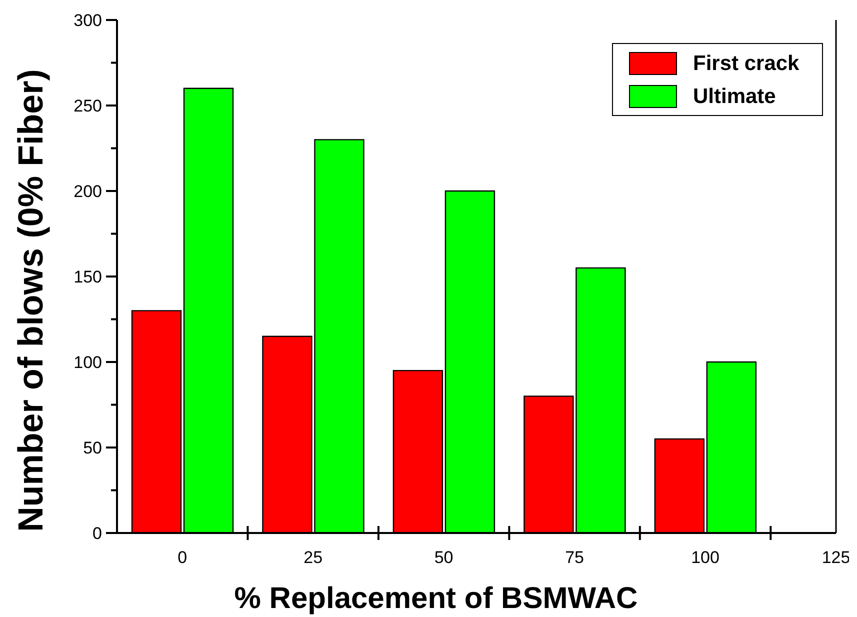 The height and width of the screenshot is (617, 857). What do you see at coordinates (746, 64) in the screenshot?
I see `legend-label: First crack` at bounding box center [746, 64].